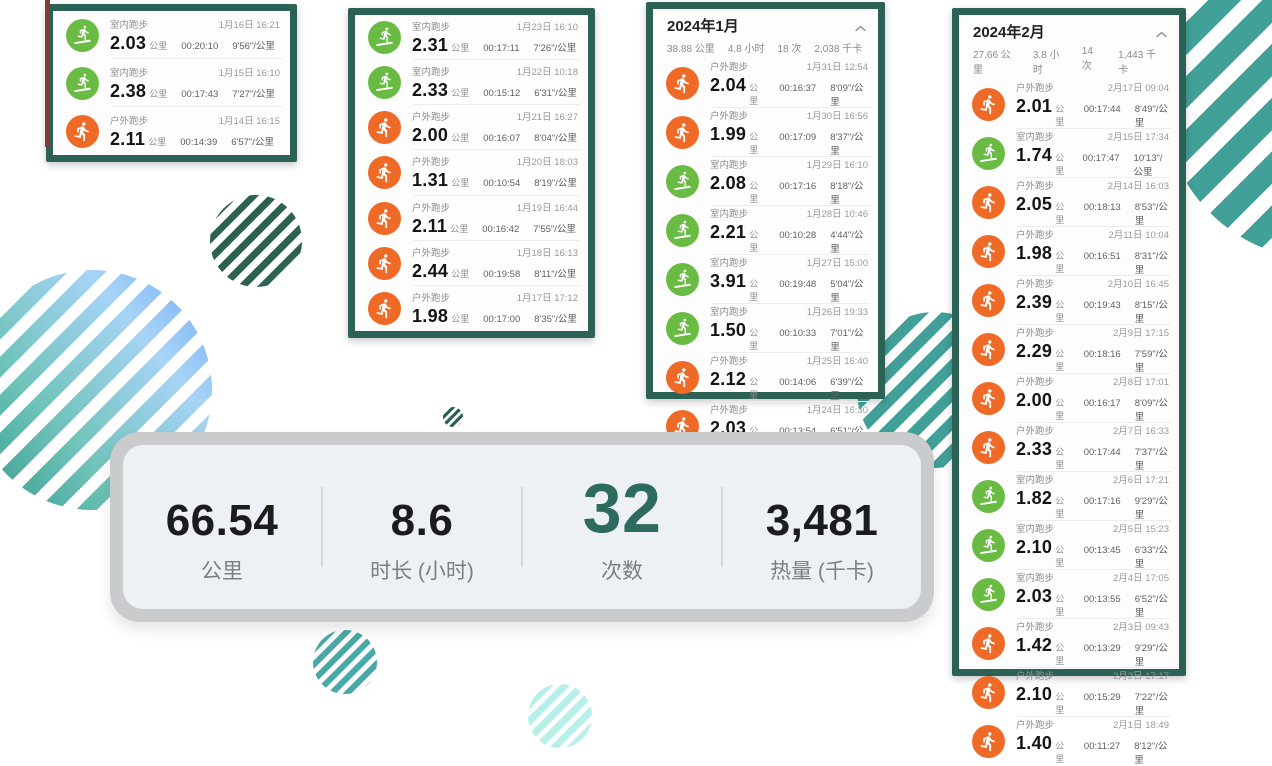  I want to click on treadmill-icon, so click(384, 83).